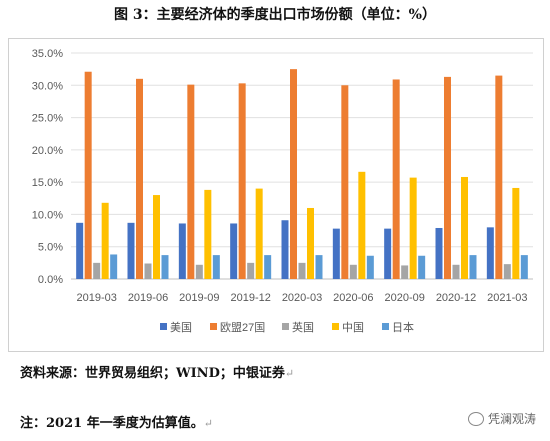  I want to click on legend-label: 中国, so click(353, 327).